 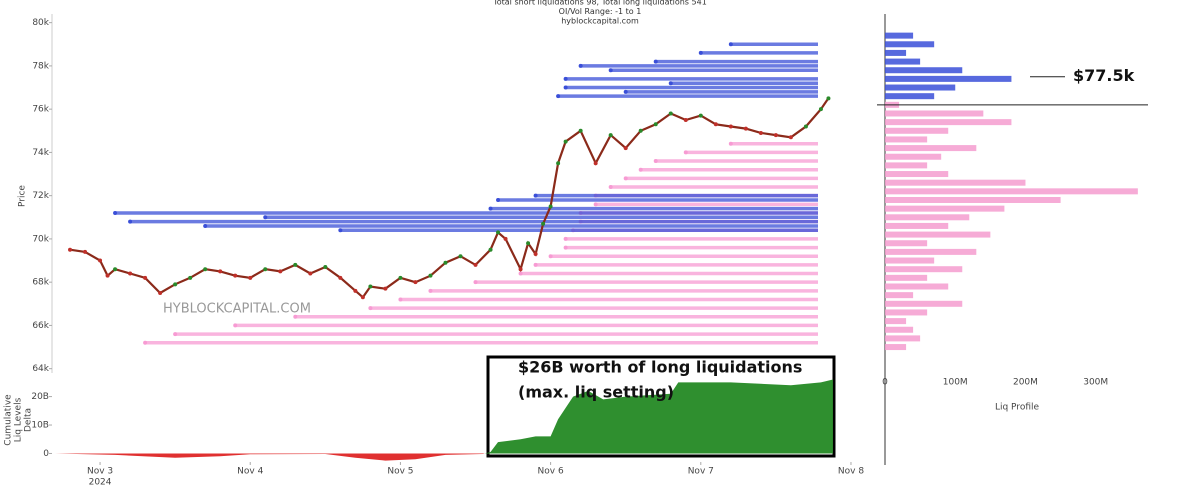 I want to click on x-tick-label: 200M, so click(x=1025, y=383).